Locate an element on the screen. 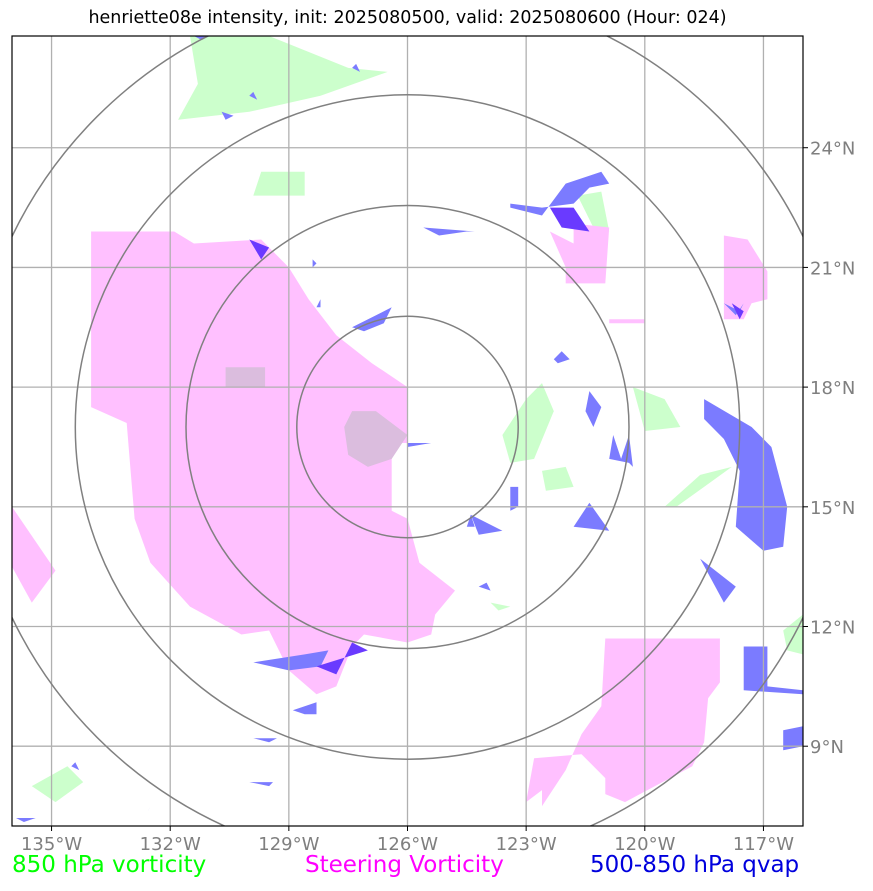 This screenshot has height=891, width=873. y-tick-label: 24°N is located at coordinates (832, 149).